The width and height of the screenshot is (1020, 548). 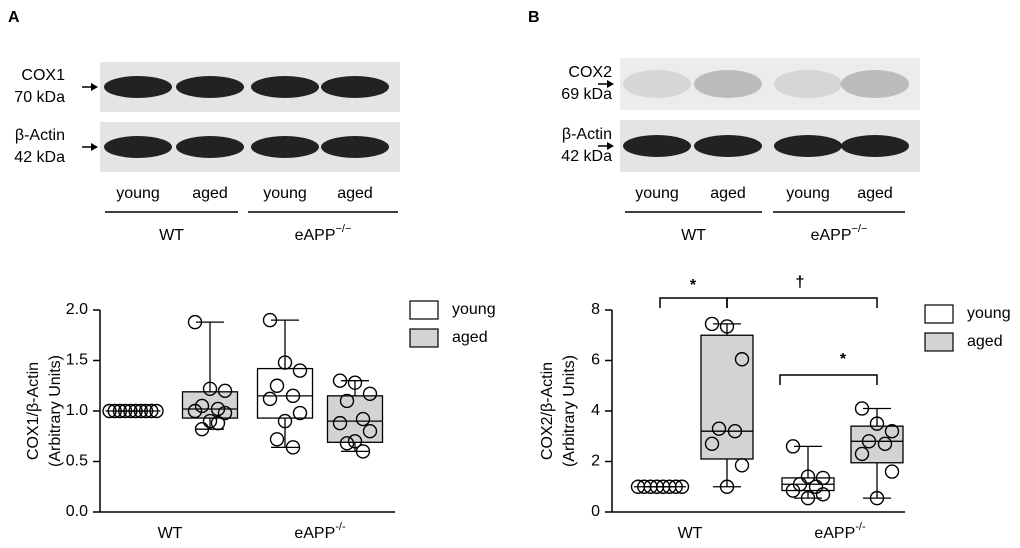 What do you see at coordinates (77, 461) in the screenshot?
I see `y-tick-label: 0.5` at bounding box center [77, 461].